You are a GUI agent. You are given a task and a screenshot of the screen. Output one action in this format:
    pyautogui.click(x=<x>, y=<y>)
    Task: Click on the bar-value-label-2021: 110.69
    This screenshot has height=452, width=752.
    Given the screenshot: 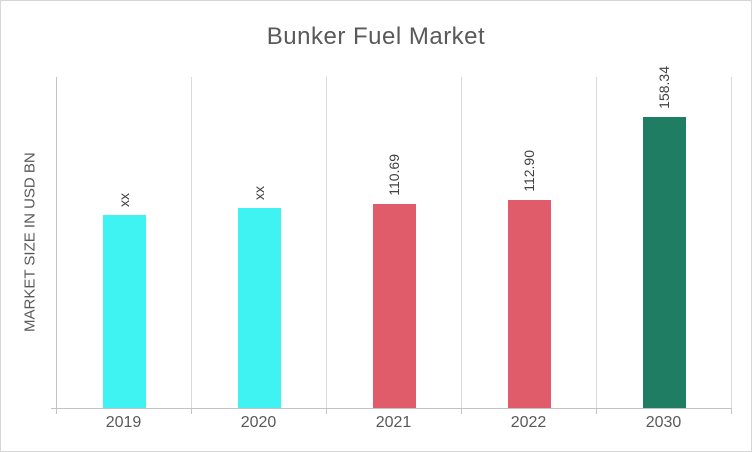 What is the action you would take?
    pyautogui.click(x=393, y=175)
    